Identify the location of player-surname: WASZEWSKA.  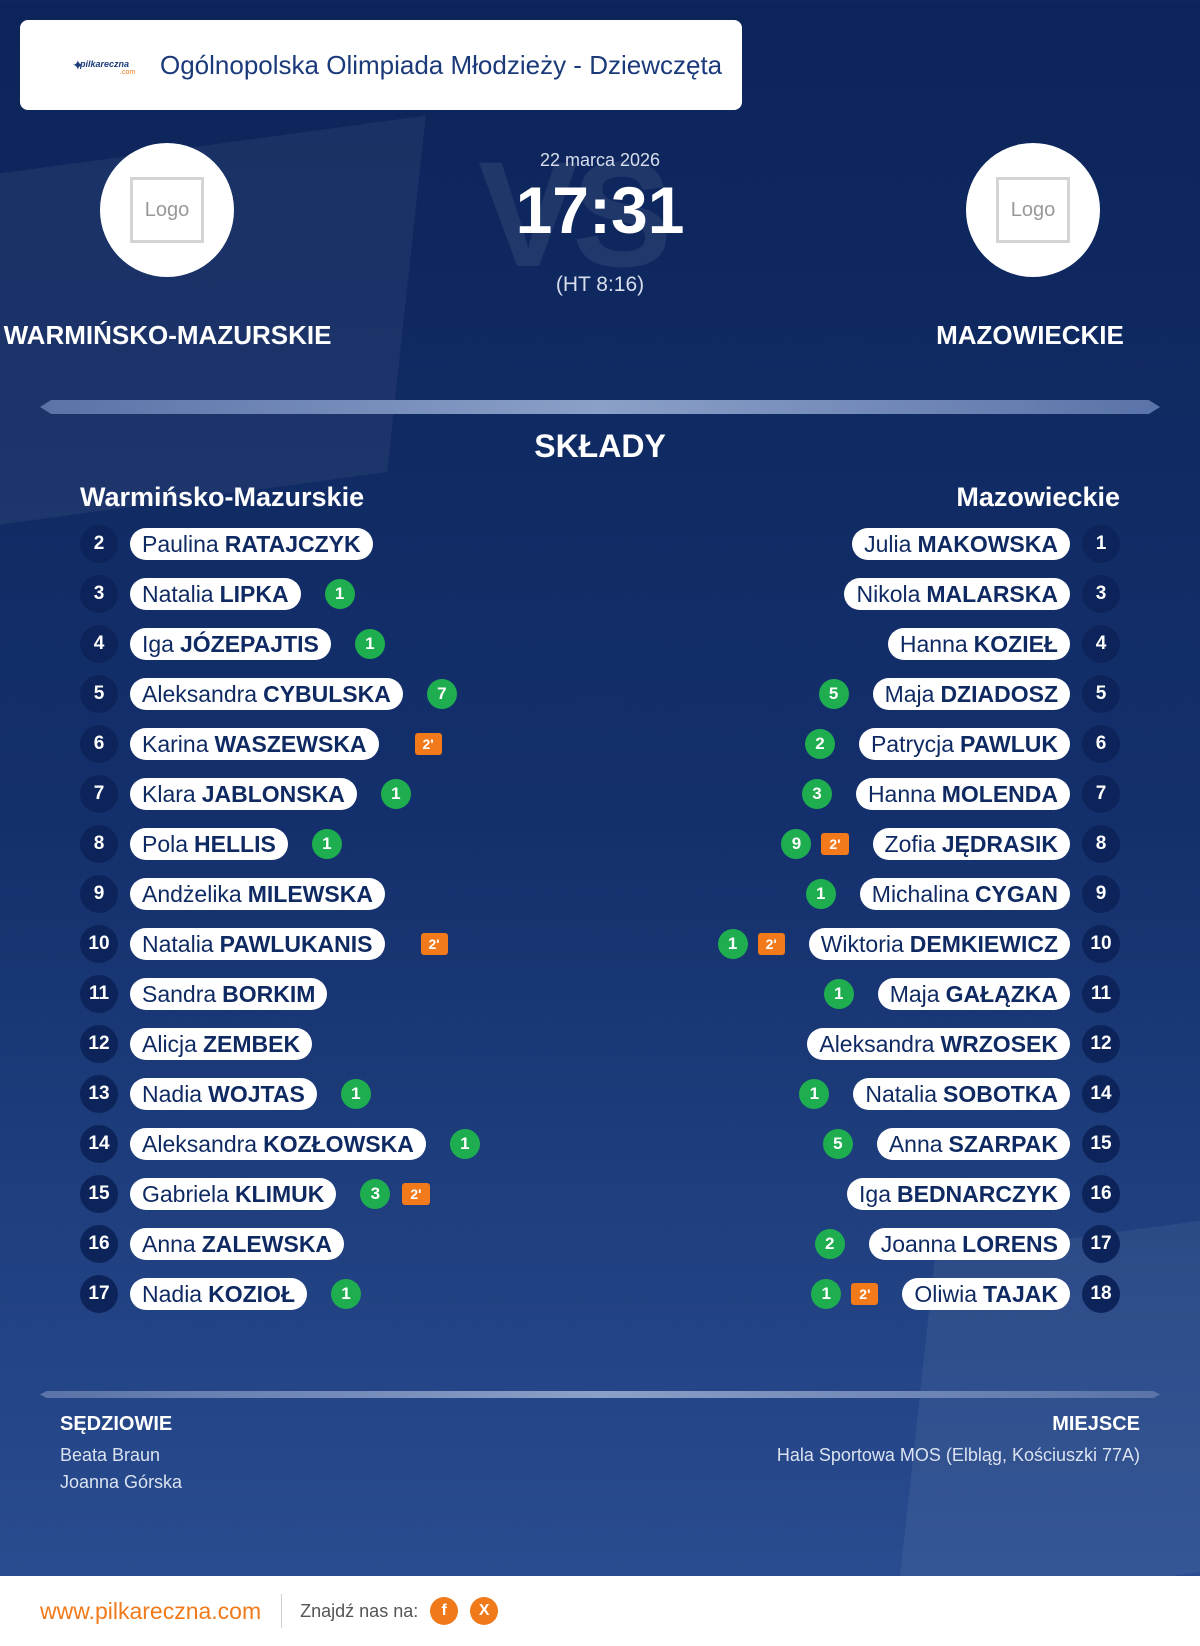
(290, 743).